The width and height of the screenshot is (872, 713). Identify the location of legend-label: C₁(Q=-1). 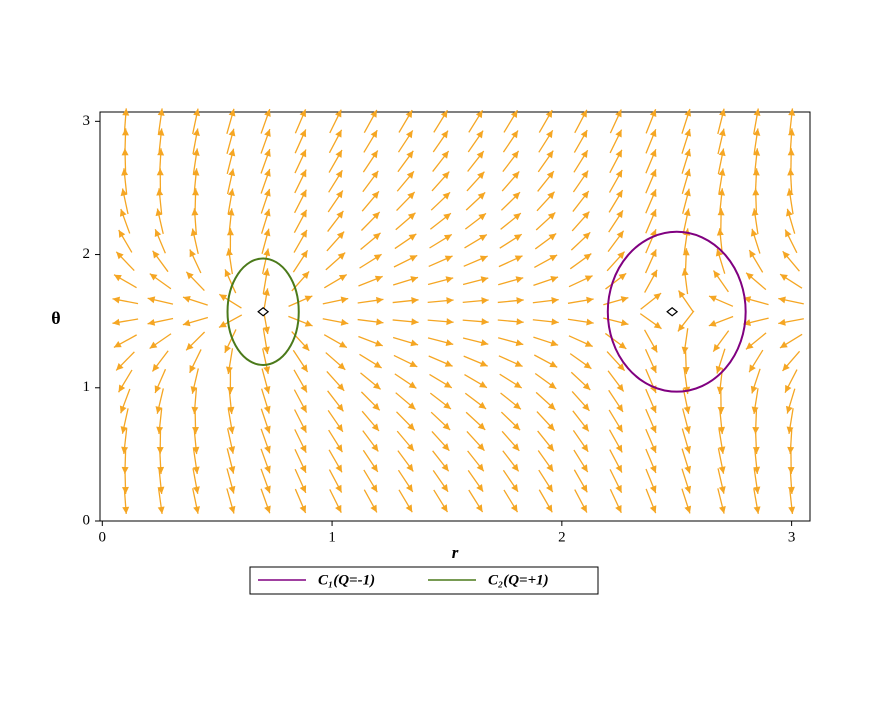
(346, 580).